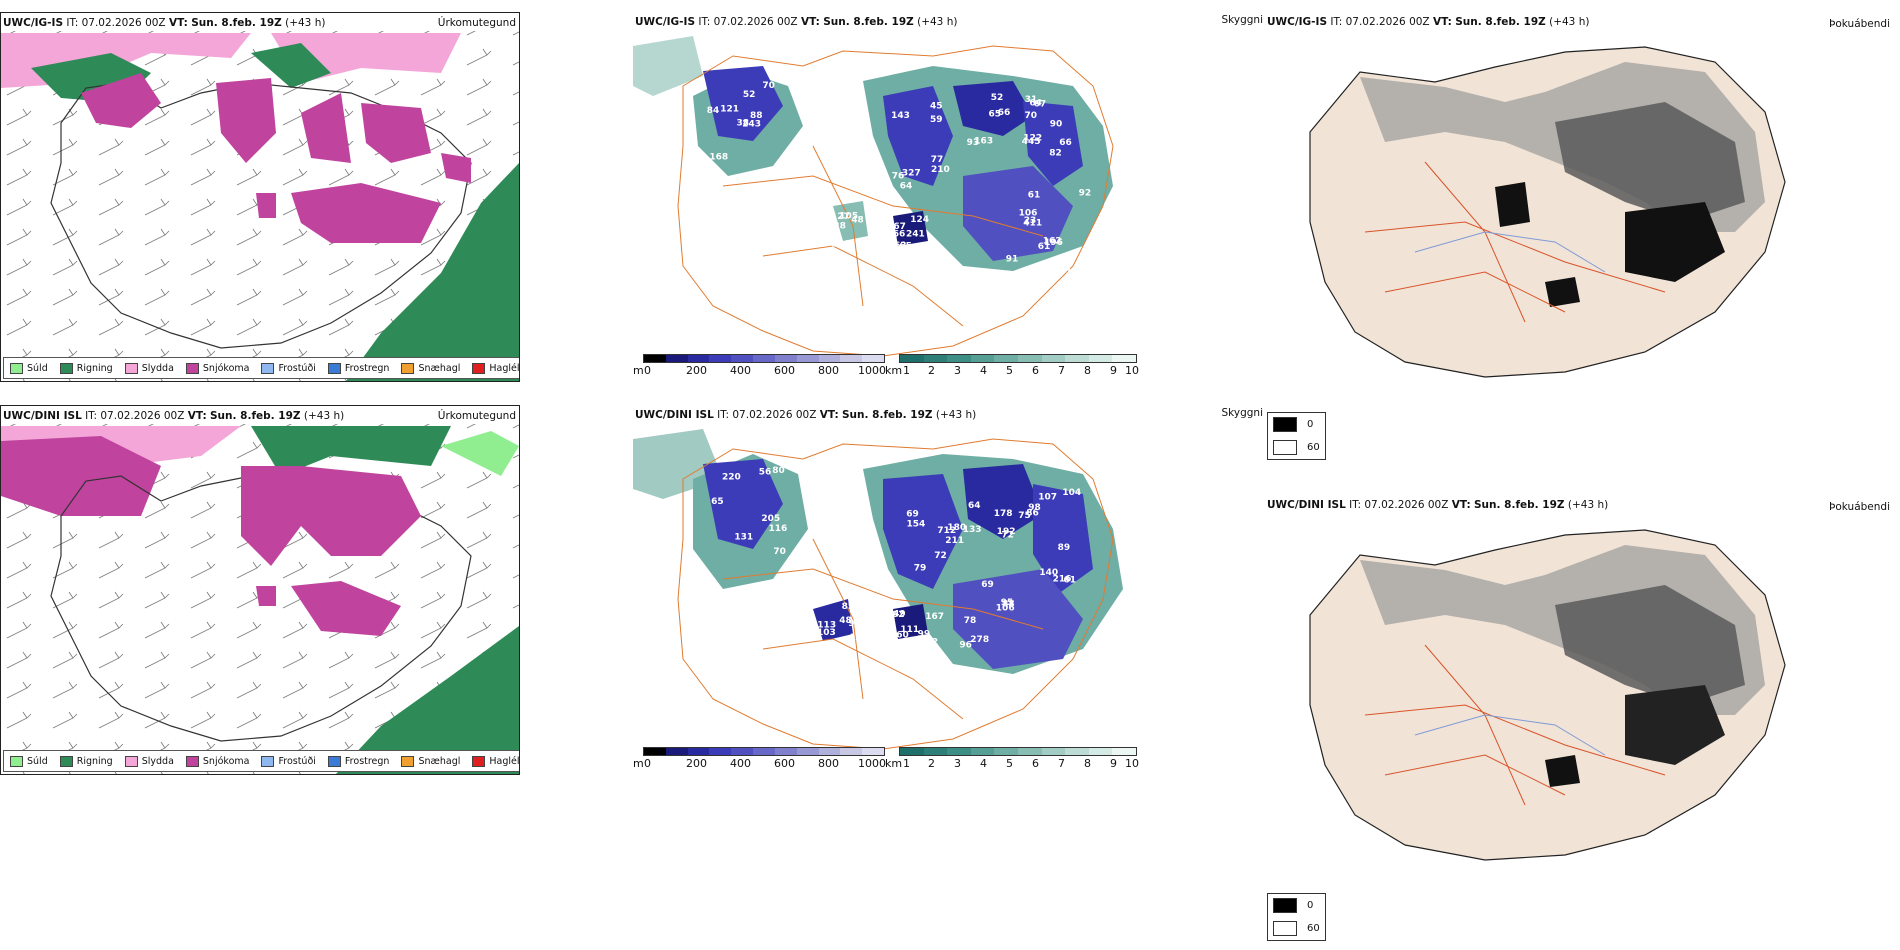 The width and height of the screenshot is (1900, 950). What do you see at coordinates (931, 370) in the screenshot?
I see `tick: 2` at bounding box center [931, 370].